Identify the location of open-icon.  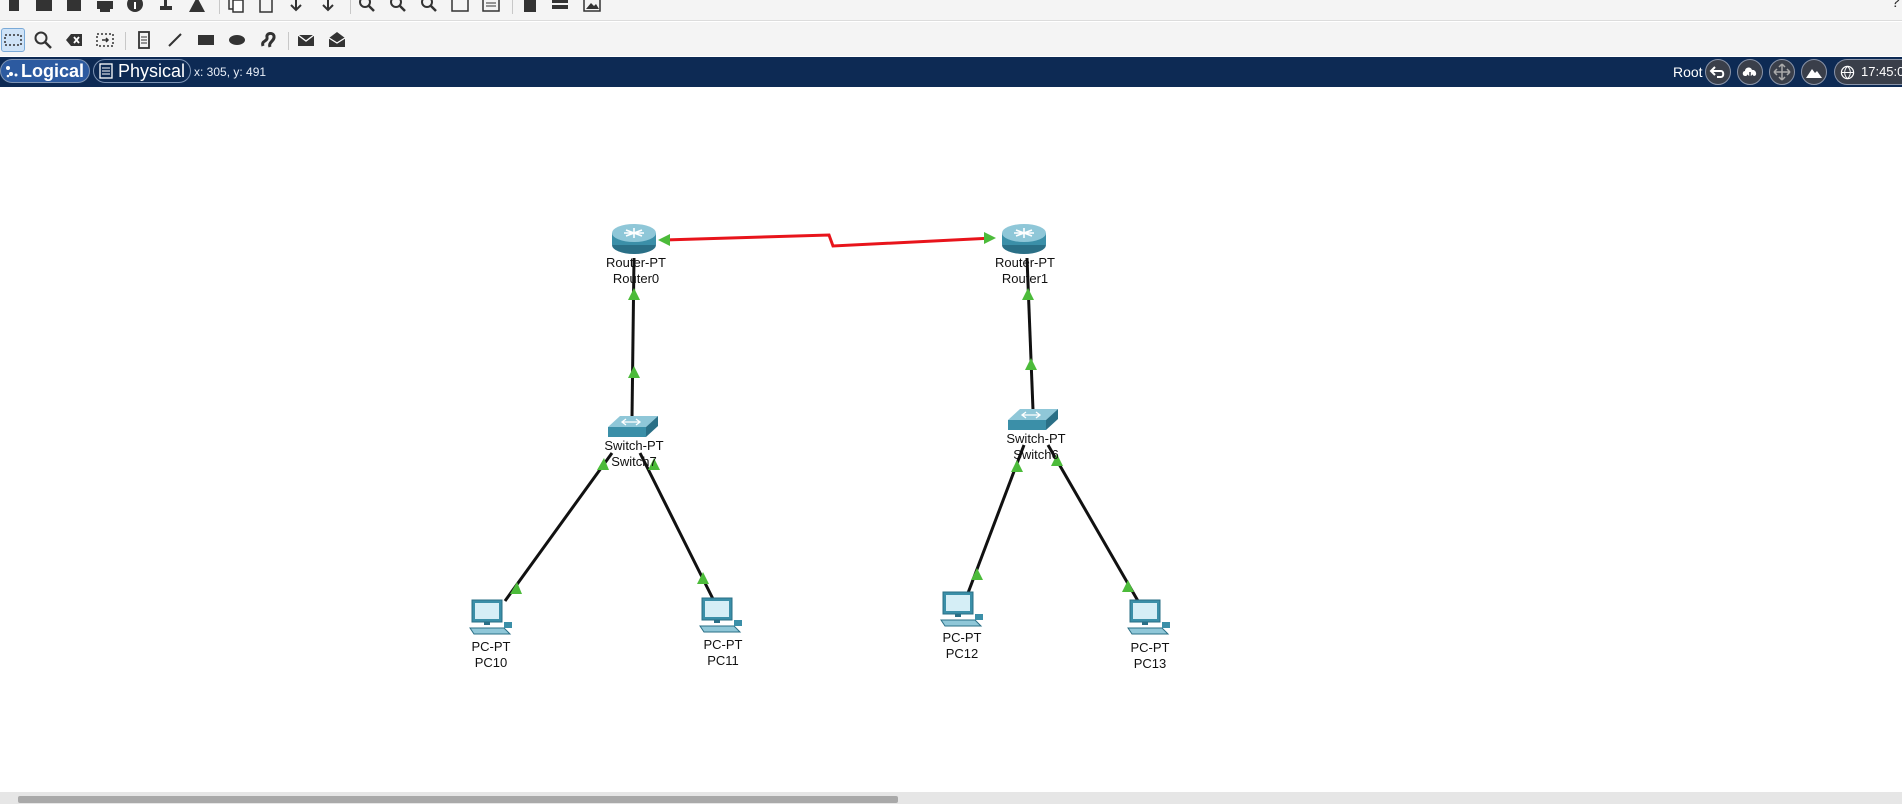
(44, 7).